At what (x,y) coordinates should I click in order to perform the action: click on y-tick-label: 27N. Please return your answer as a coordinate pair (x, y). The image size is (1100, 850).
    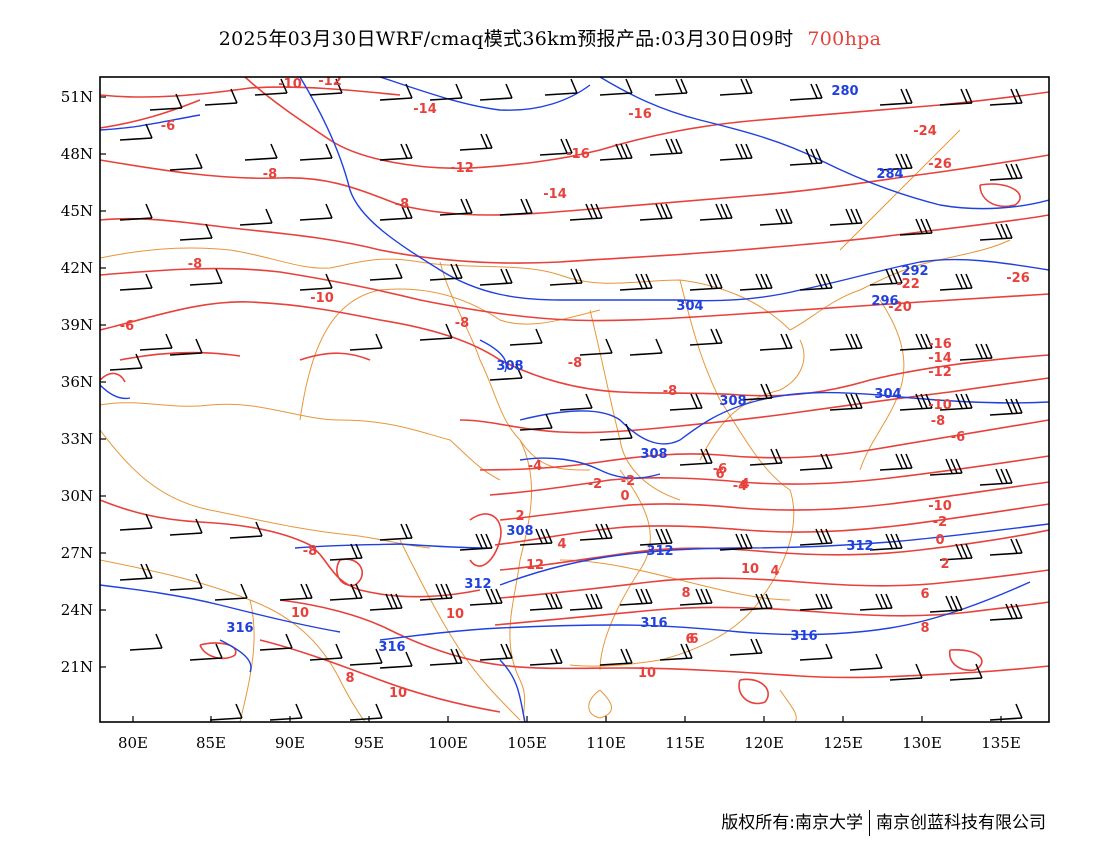
    Looking at the image, I should click on (77, 553).